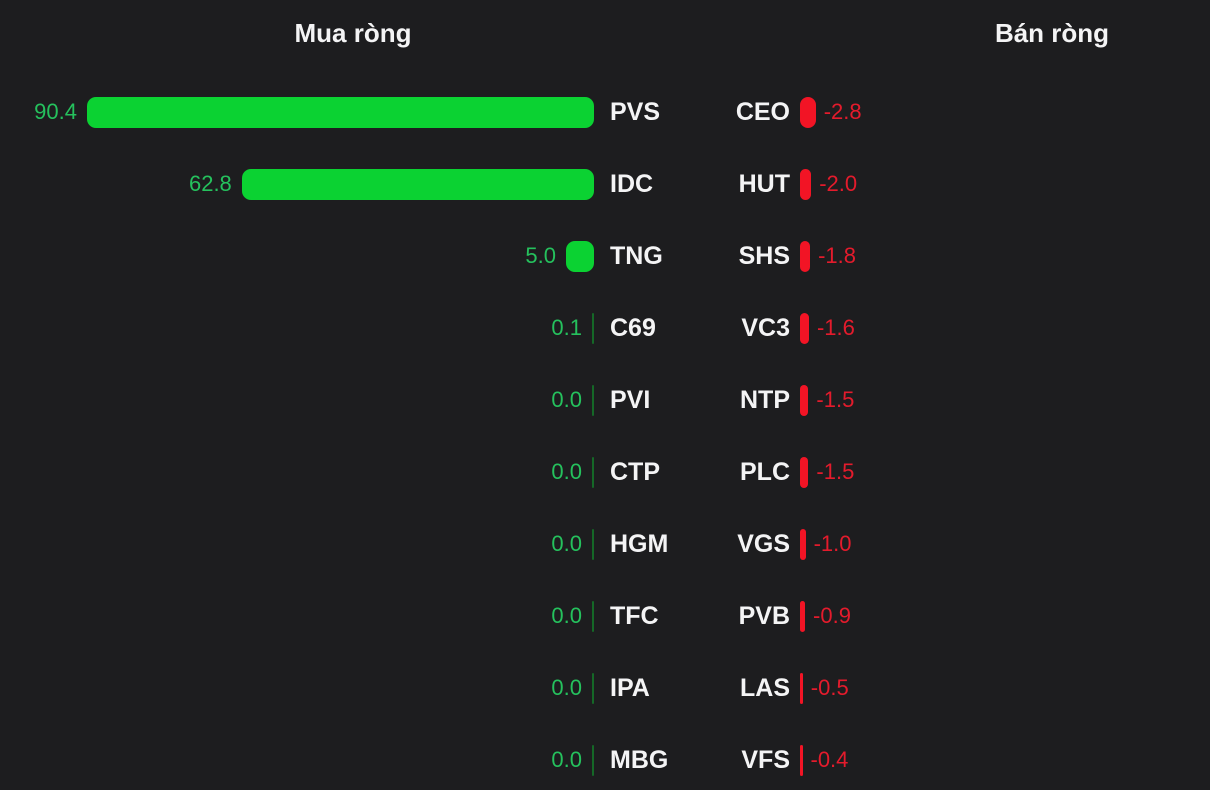 This screenshot has height=790, width=1210. What do you see at coordinates (297, 256) in the screenshot?
I see `buy-cell: 5.0` at bounding box center [297, 256].